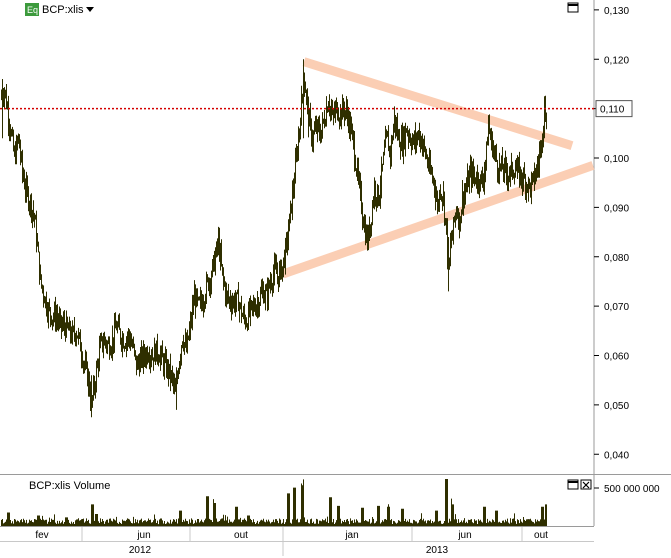 This screenshot has width=671, height=558. Describe the element at coordinates (573, 484) in the screenshot. I see `volume-maximize-icon` at that location.